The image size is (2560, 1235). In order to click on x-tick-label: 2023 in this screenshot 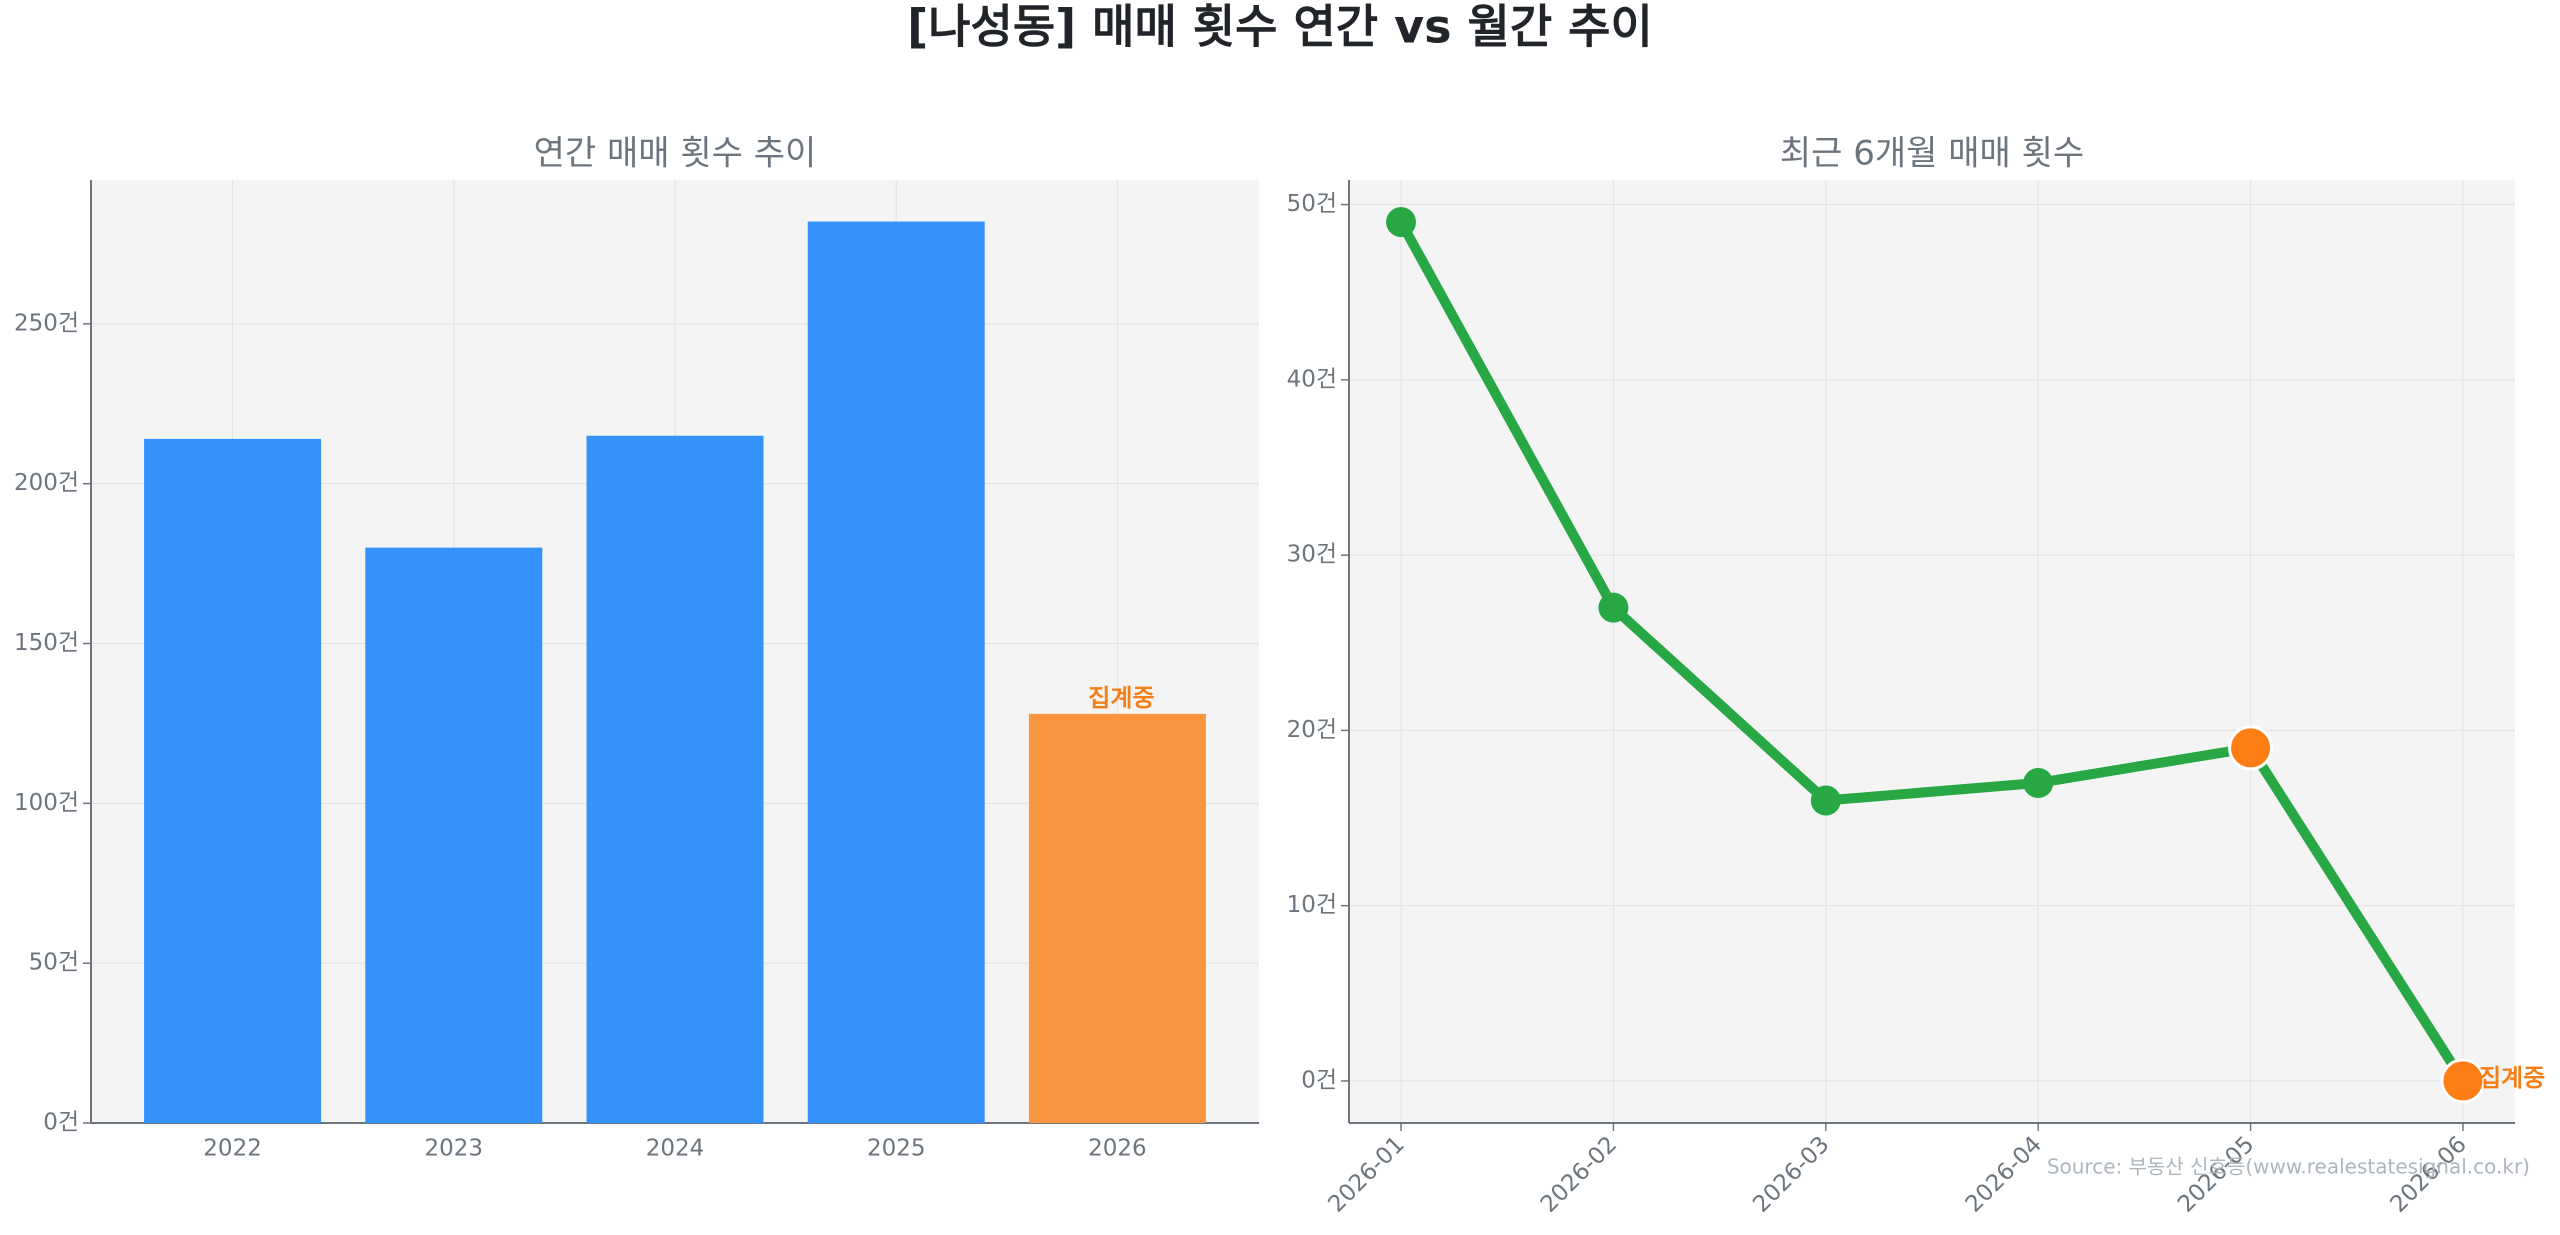, I will do `click(454, 1149)`.